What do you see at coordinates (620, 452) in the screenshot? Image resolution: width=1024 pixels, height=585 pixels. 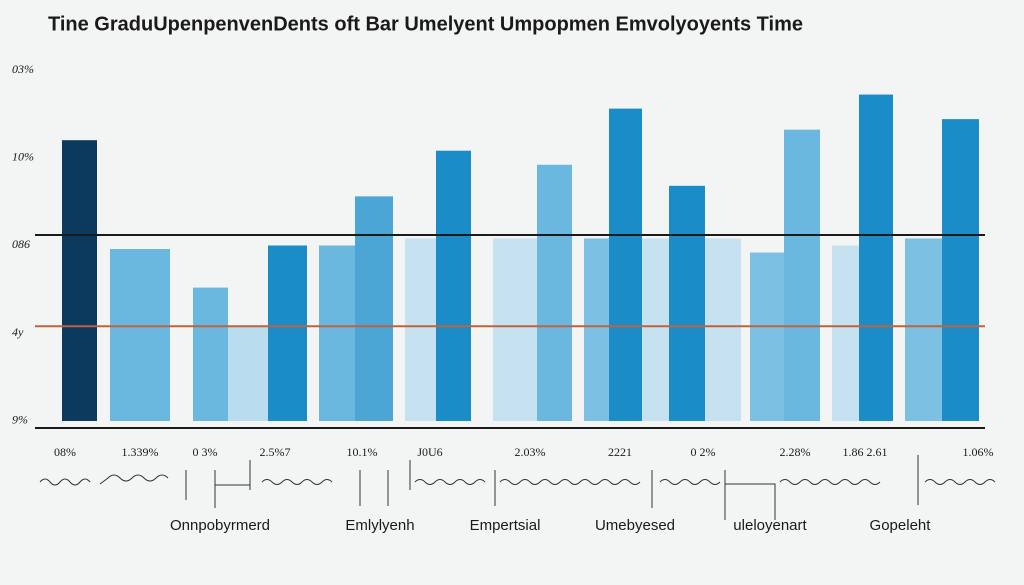 I see `x-label: 2221` at bounding box center [620, 452].